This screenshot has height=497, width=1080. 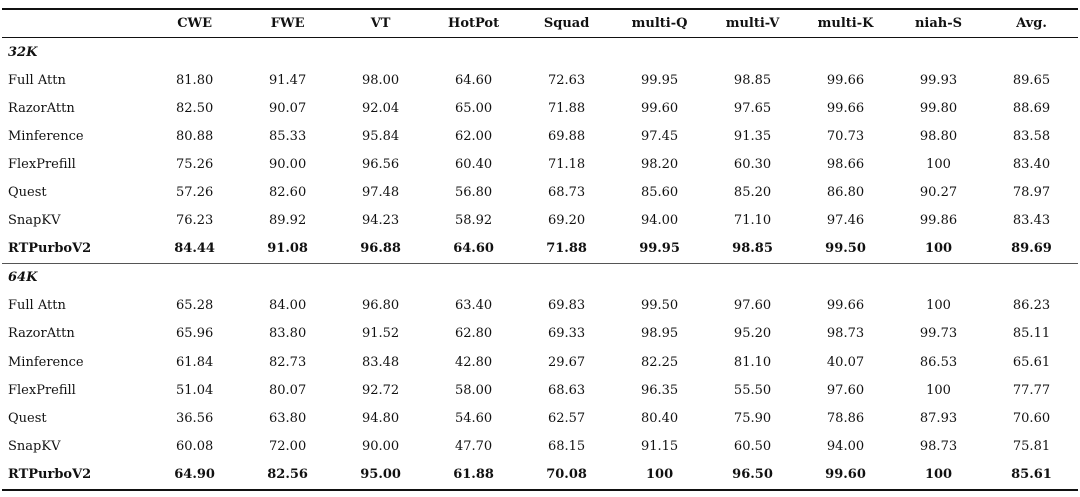 I want to click on score-cell: 84.44, so click(x=194, y=249).